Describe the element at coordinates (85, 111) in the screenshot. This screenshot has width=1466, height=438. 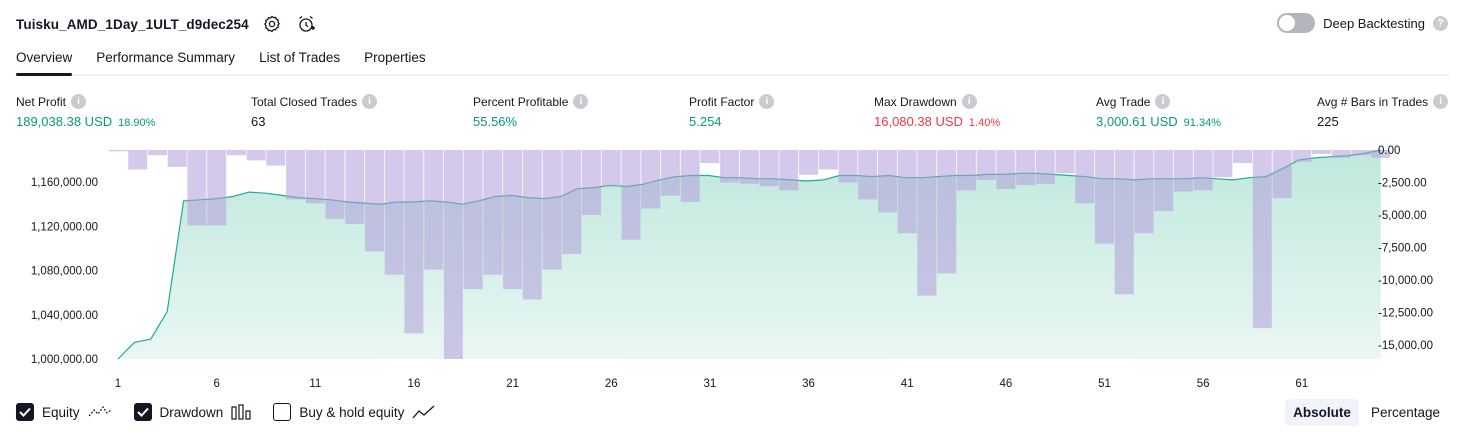
I see `metric-net-profit: Net Profit i 189,038.38 USD 18.90%` at that location.